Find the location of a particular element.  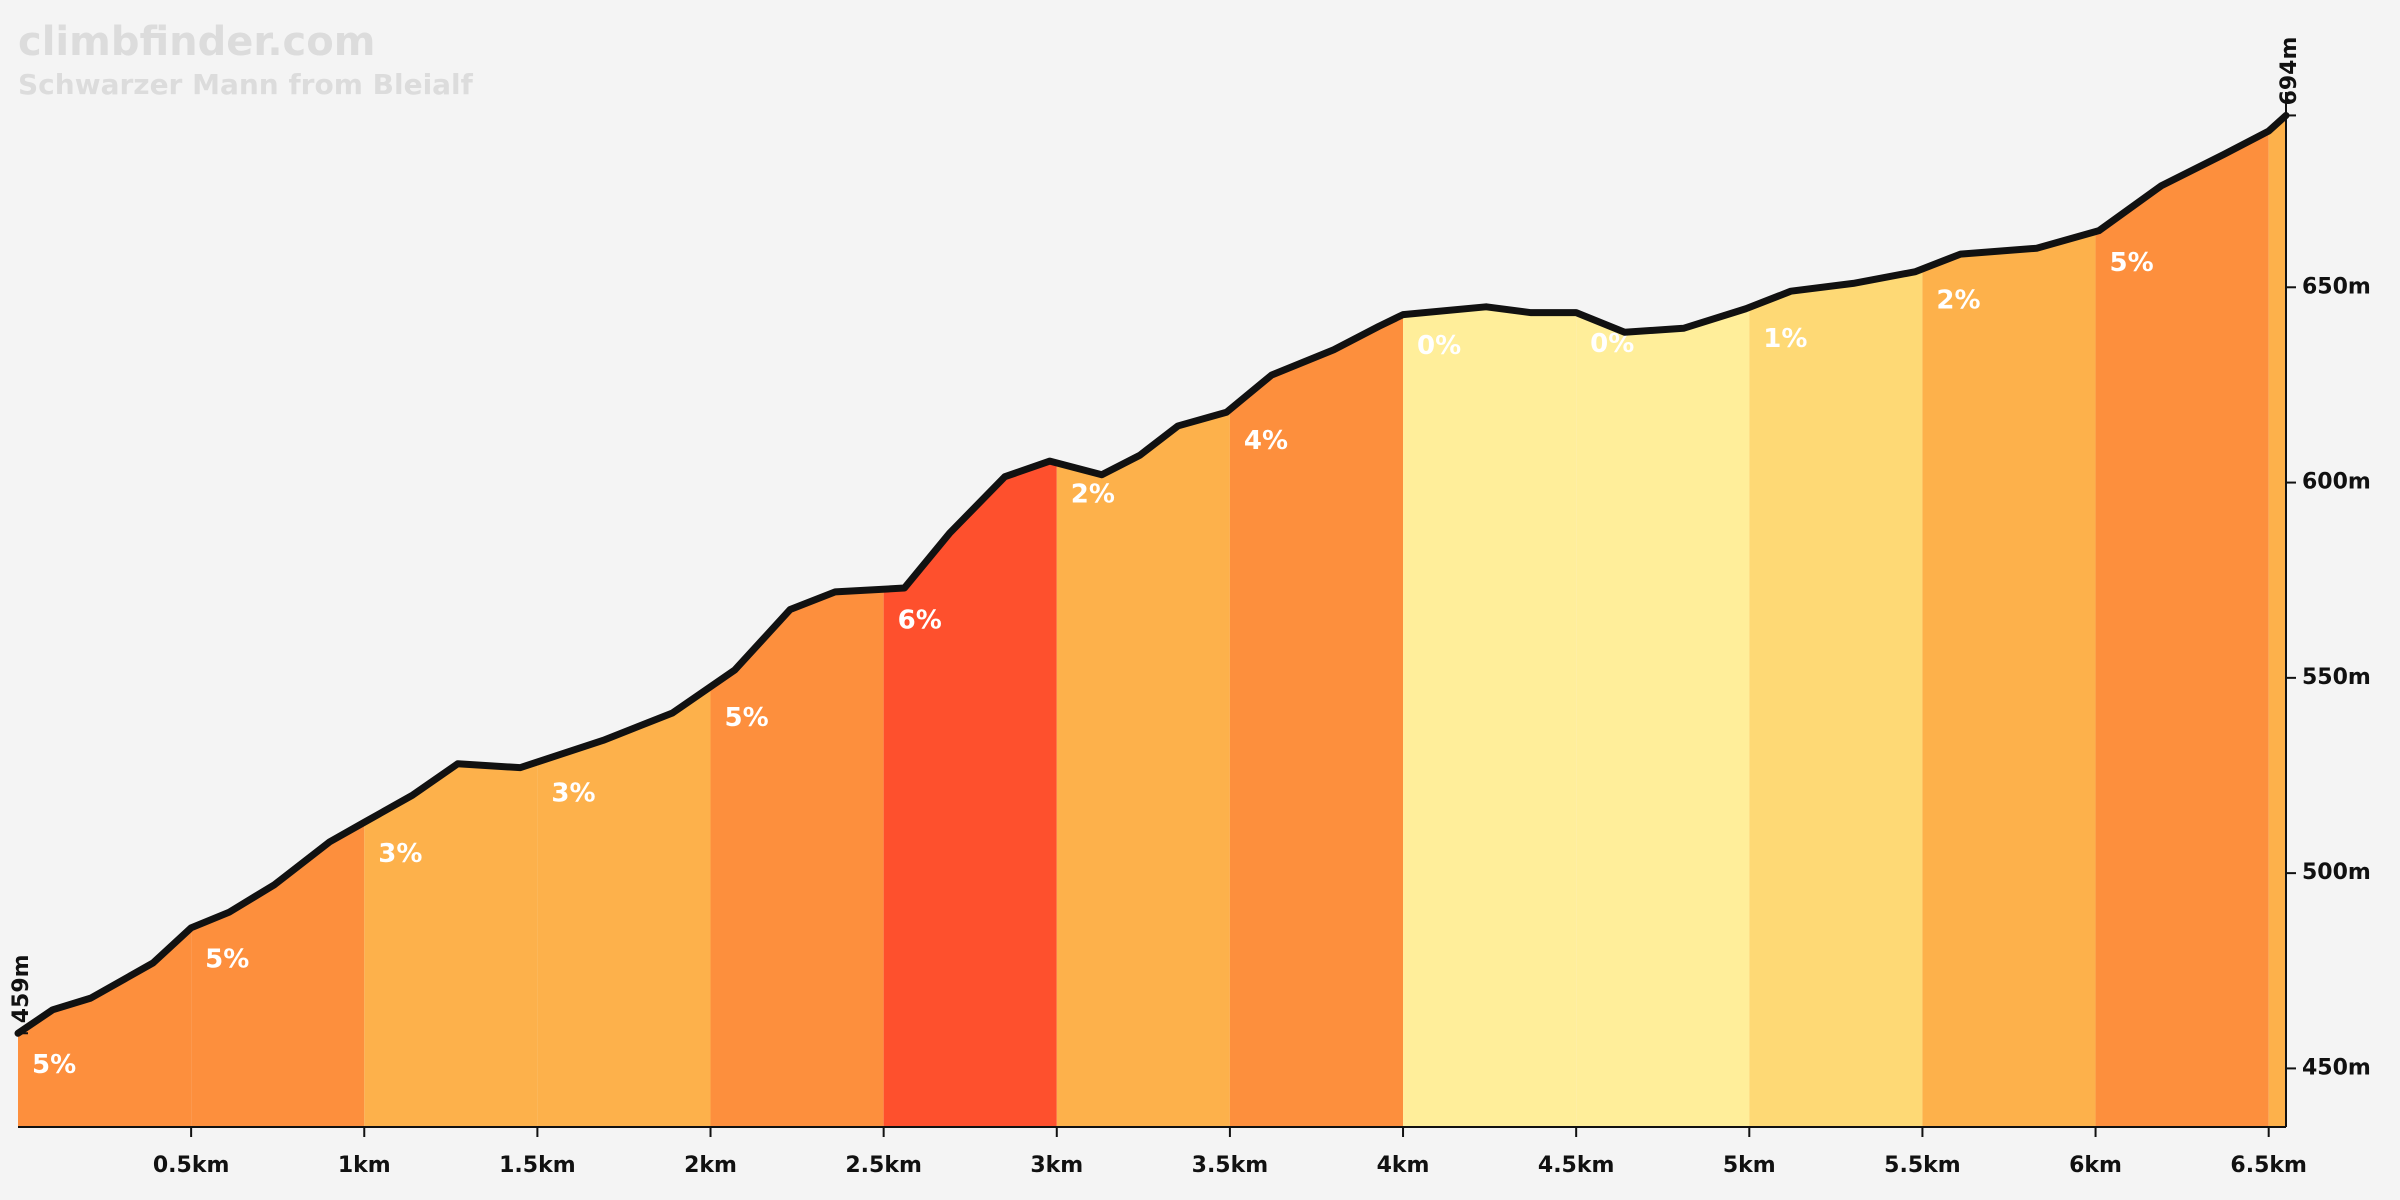

y-tick-label: 450m is located at coordinates (2336, 1067).